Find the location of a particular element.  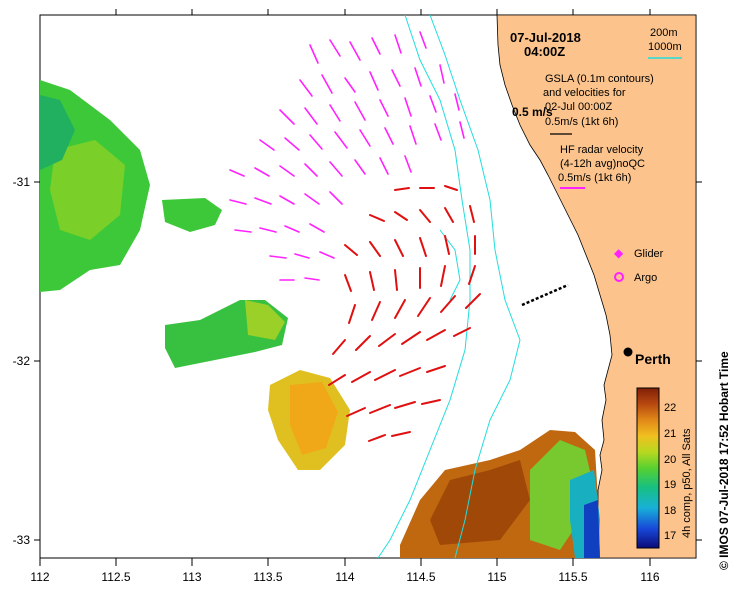

lon-tick: 114.5 is located at coordinates (420, 577).